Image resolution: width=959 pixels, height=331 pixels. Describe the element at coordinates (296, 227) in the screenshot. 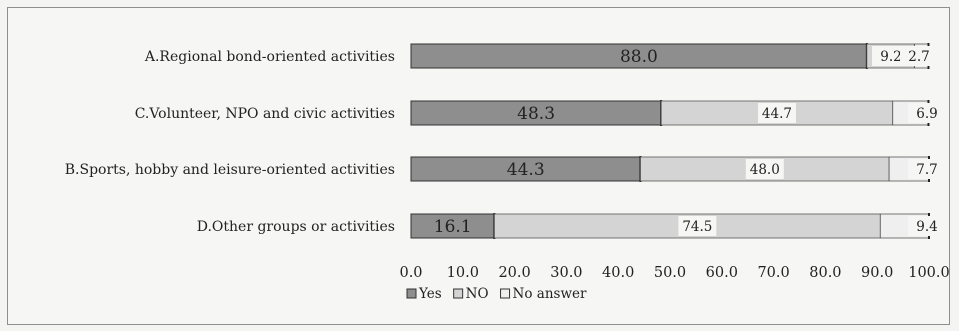

I see `category-label: D.Other groups or activities` at that location.